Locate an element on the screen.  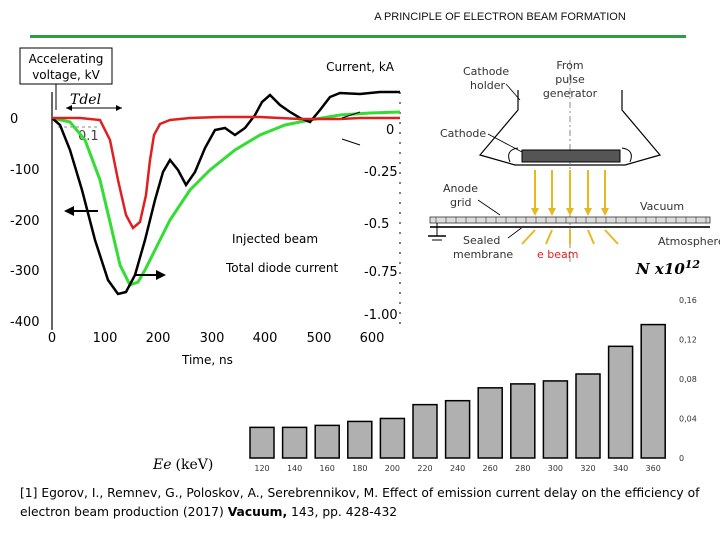
cathode-holder-label-line2: holder is located at coordinates (488, 85).